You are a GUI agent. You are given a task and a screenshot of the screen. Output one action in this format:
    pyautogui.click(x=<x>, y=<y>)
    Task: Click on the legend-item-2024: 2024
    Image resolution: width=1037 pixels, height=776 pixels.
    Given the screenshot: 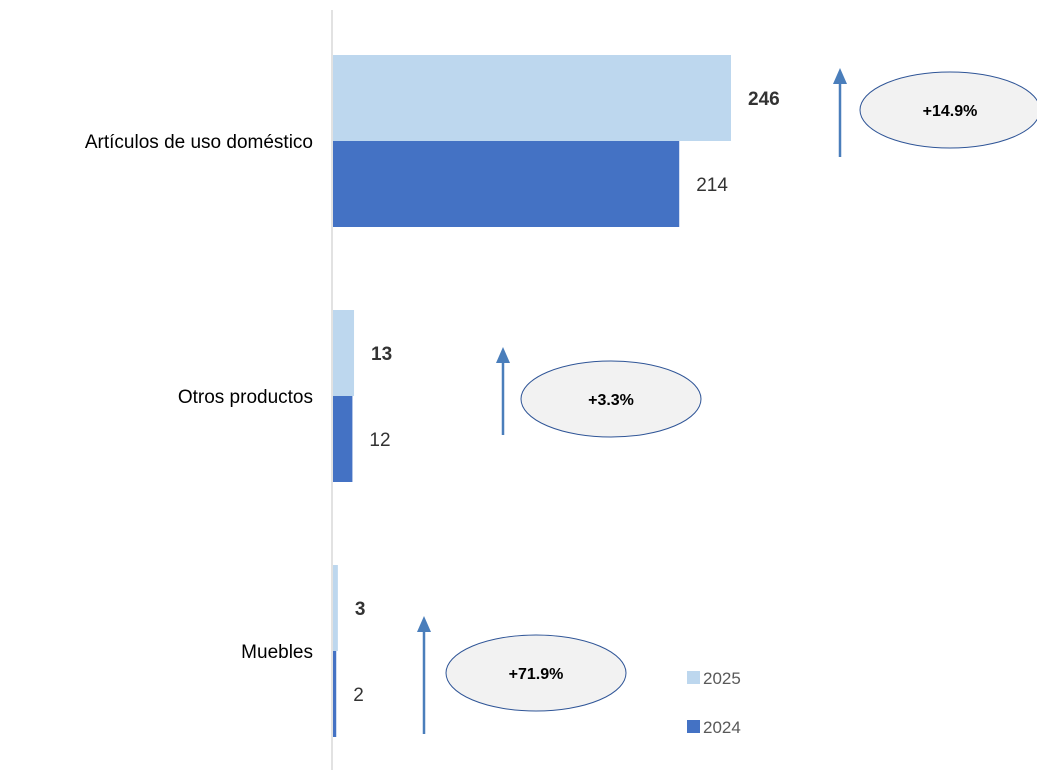 What is the action you would take?
    pyautogui.click(x=714, y=727)
    